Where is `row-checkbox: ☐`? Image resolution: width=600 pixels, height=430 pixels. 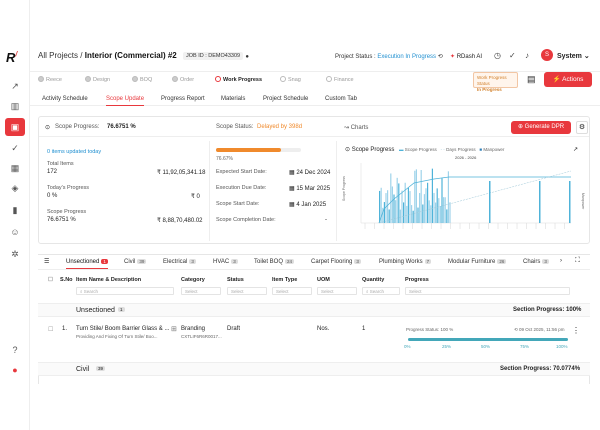
row-checkbox: ☐ is located at coordinates (51, 330).